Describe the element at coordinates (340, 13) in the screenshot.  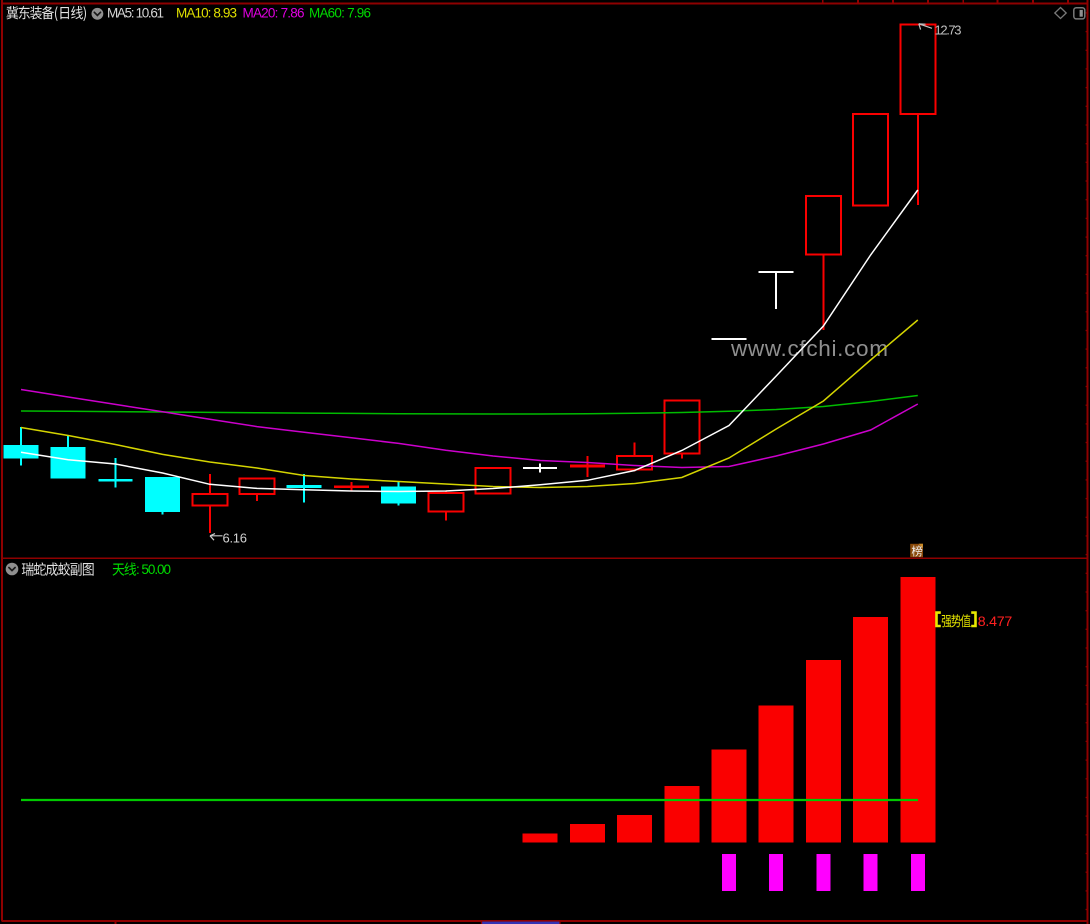
I see `svg-text: MA60: 7.96` at that location.